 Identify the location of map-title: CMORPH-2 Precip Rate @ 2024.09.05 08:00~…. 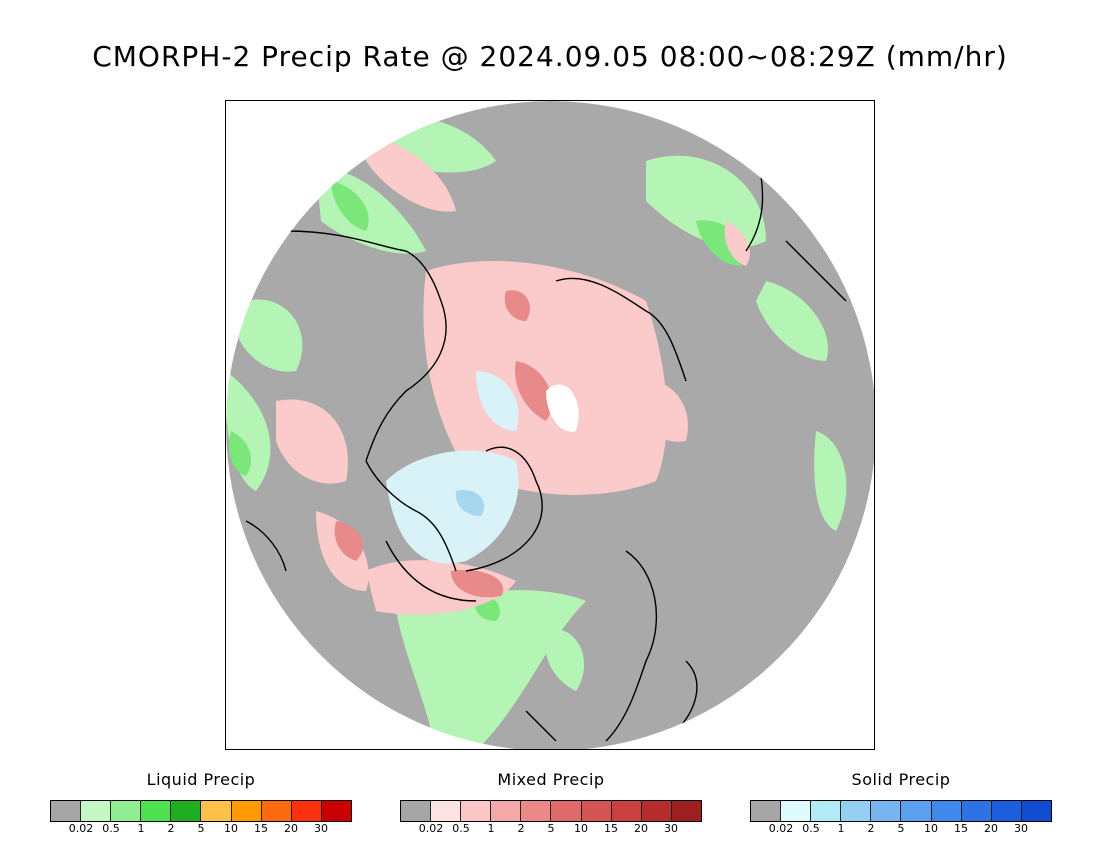
(550, 56).